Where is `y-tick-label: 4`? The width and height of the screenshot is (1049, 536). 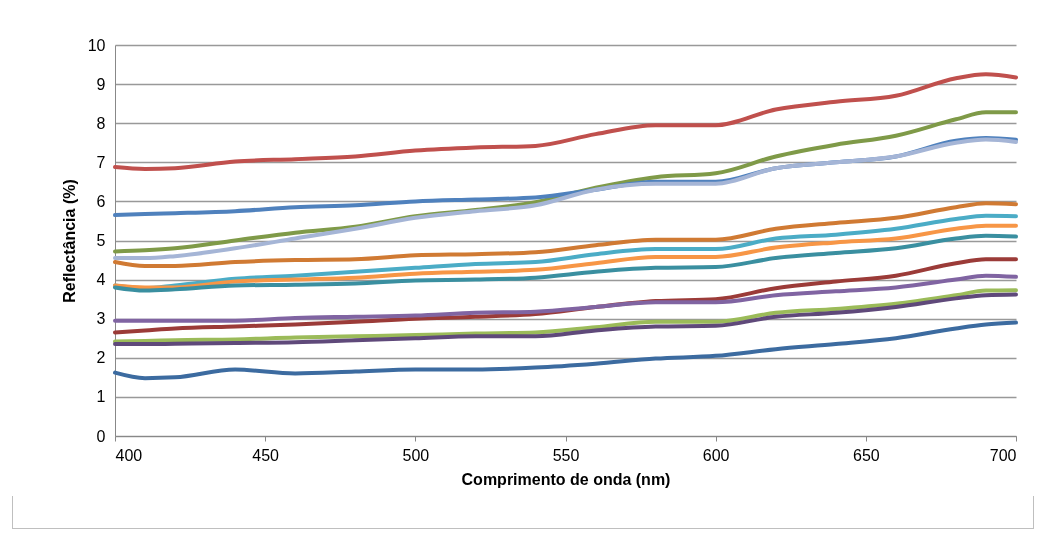 y-tick-label: 4 is located at coordinates (101, 280).